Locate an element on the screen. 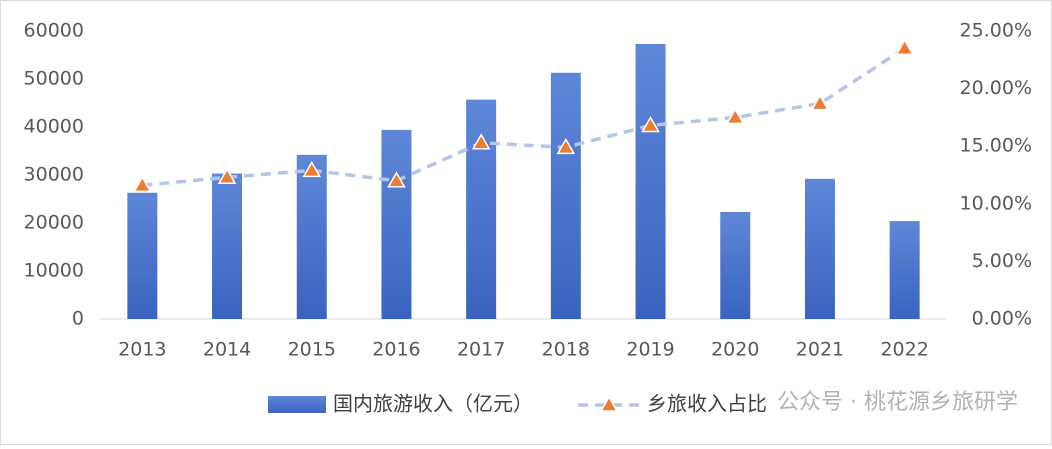  y-tick-label: 30000 is located at coordinates (54, 175).